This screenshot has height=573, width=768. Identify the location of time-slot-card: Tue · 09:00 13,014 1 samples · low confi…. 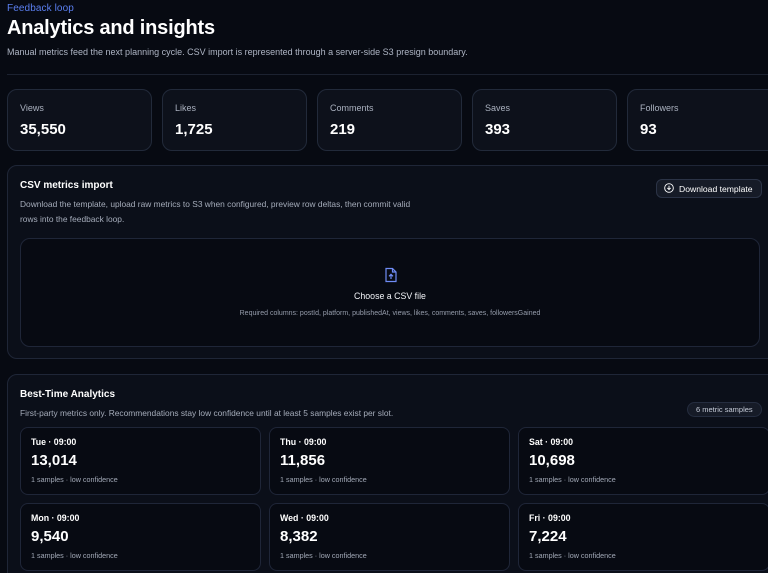
(140, 461).